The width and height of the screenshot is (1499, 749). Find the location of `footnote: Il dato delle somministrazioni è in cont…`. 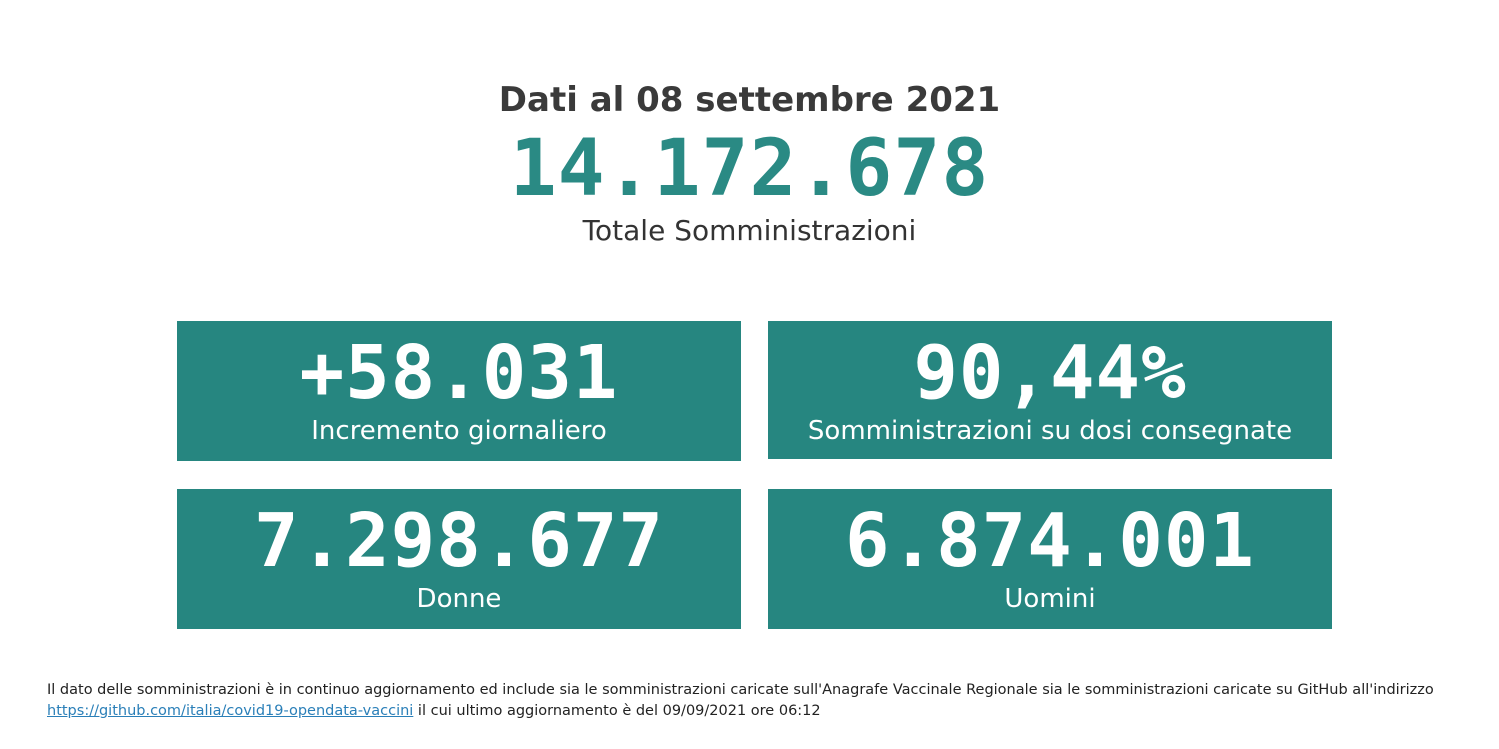

footnote: Il dato delle somministrazioni è in cont… is located at coordinates (762, 701).